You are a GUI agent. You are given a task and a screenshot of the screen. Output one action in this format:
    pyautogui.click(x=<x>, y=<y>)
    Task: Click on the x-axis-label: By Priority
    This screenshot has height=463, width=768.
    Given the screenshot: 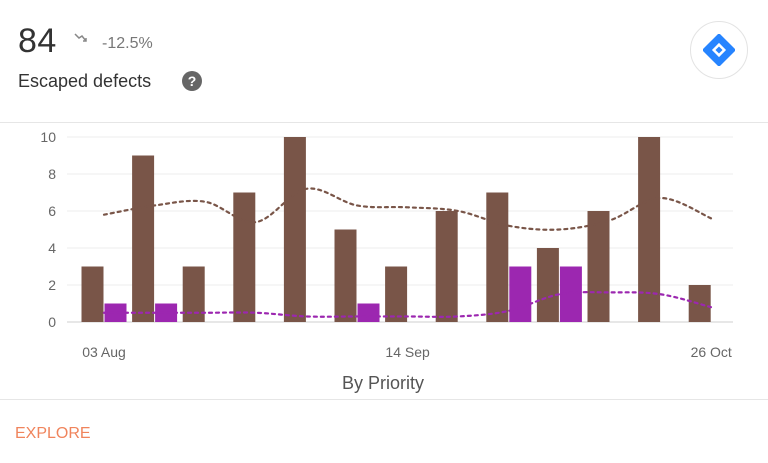 What is the action you would take?
    pyautogui.click(x=383, y=383)
    